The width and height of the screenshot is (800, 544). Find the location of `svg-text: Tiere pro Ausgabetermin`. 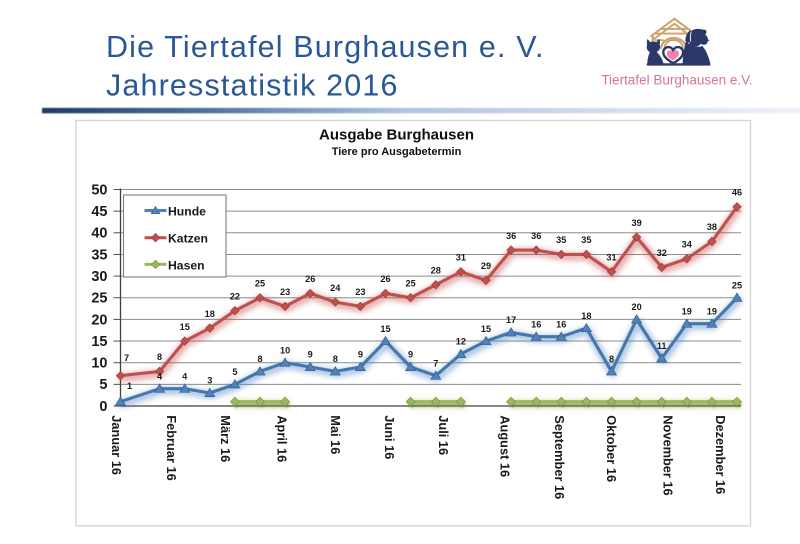

svg-text: Tiere pro Ausgabetermin is located at coordinates (397, 152).